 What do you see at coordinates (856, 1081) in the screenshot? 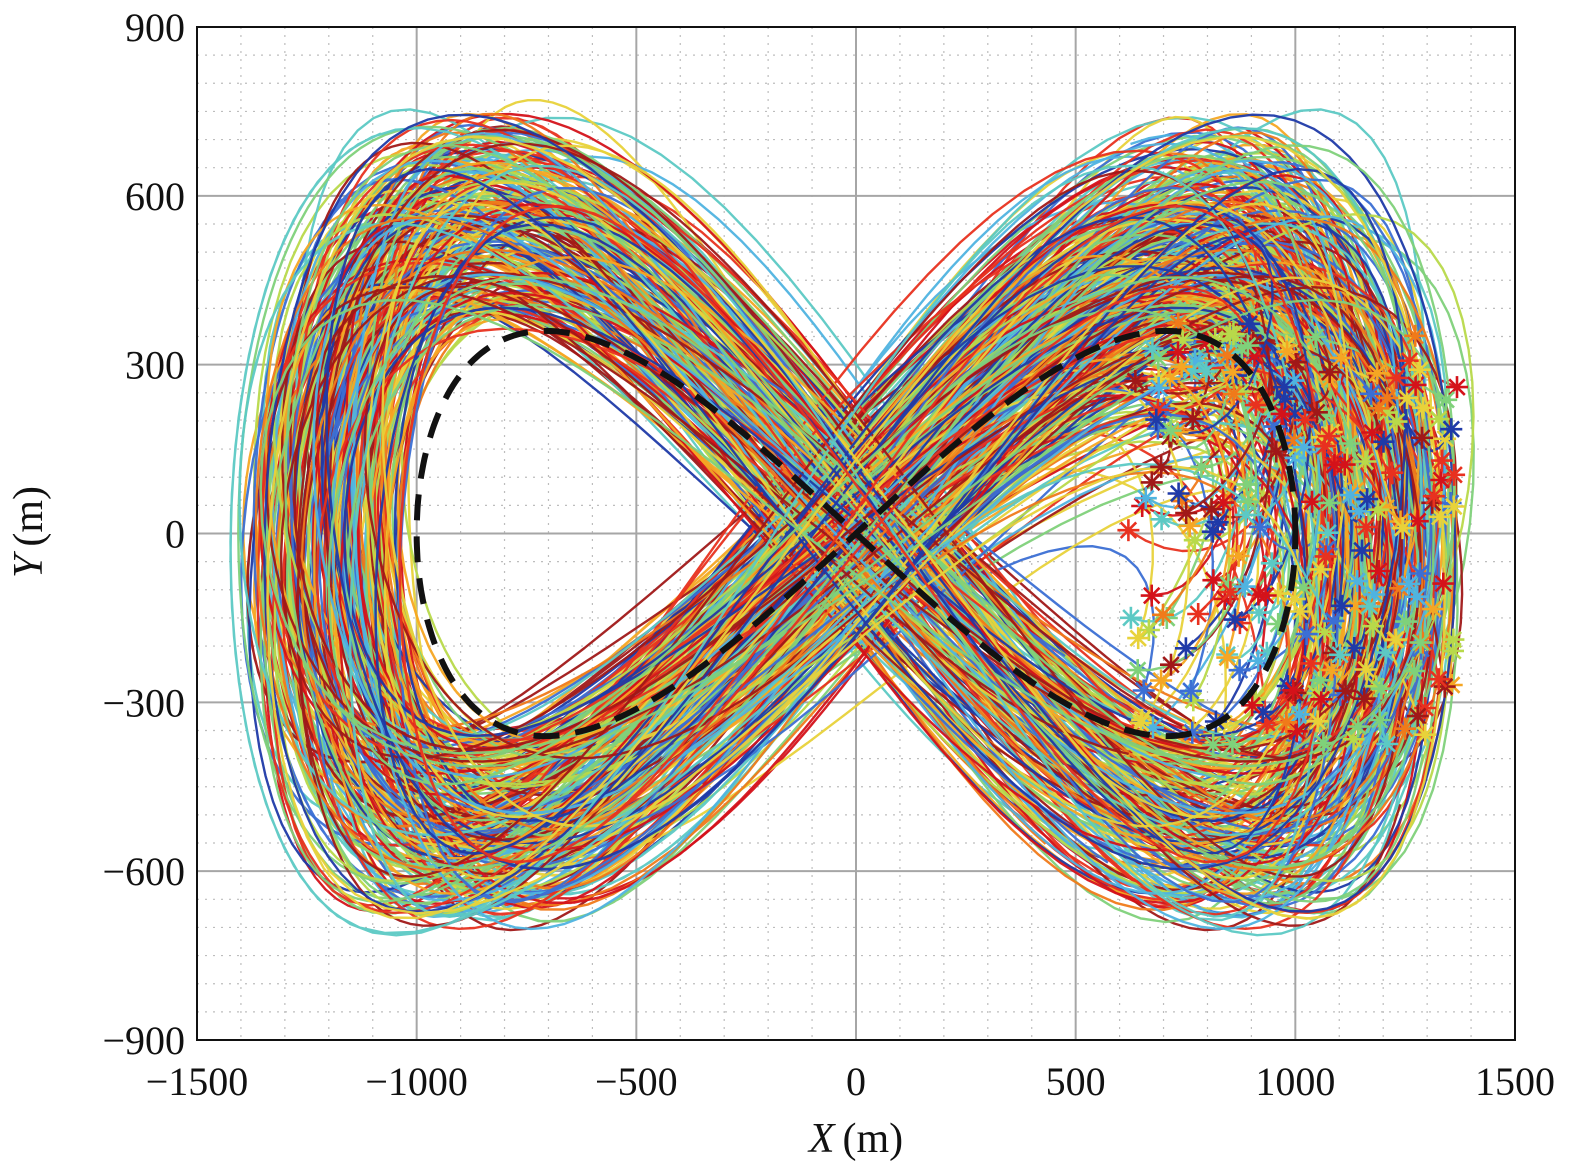
I see `x-tick-label: 0` at bounding box center [856, 1081].